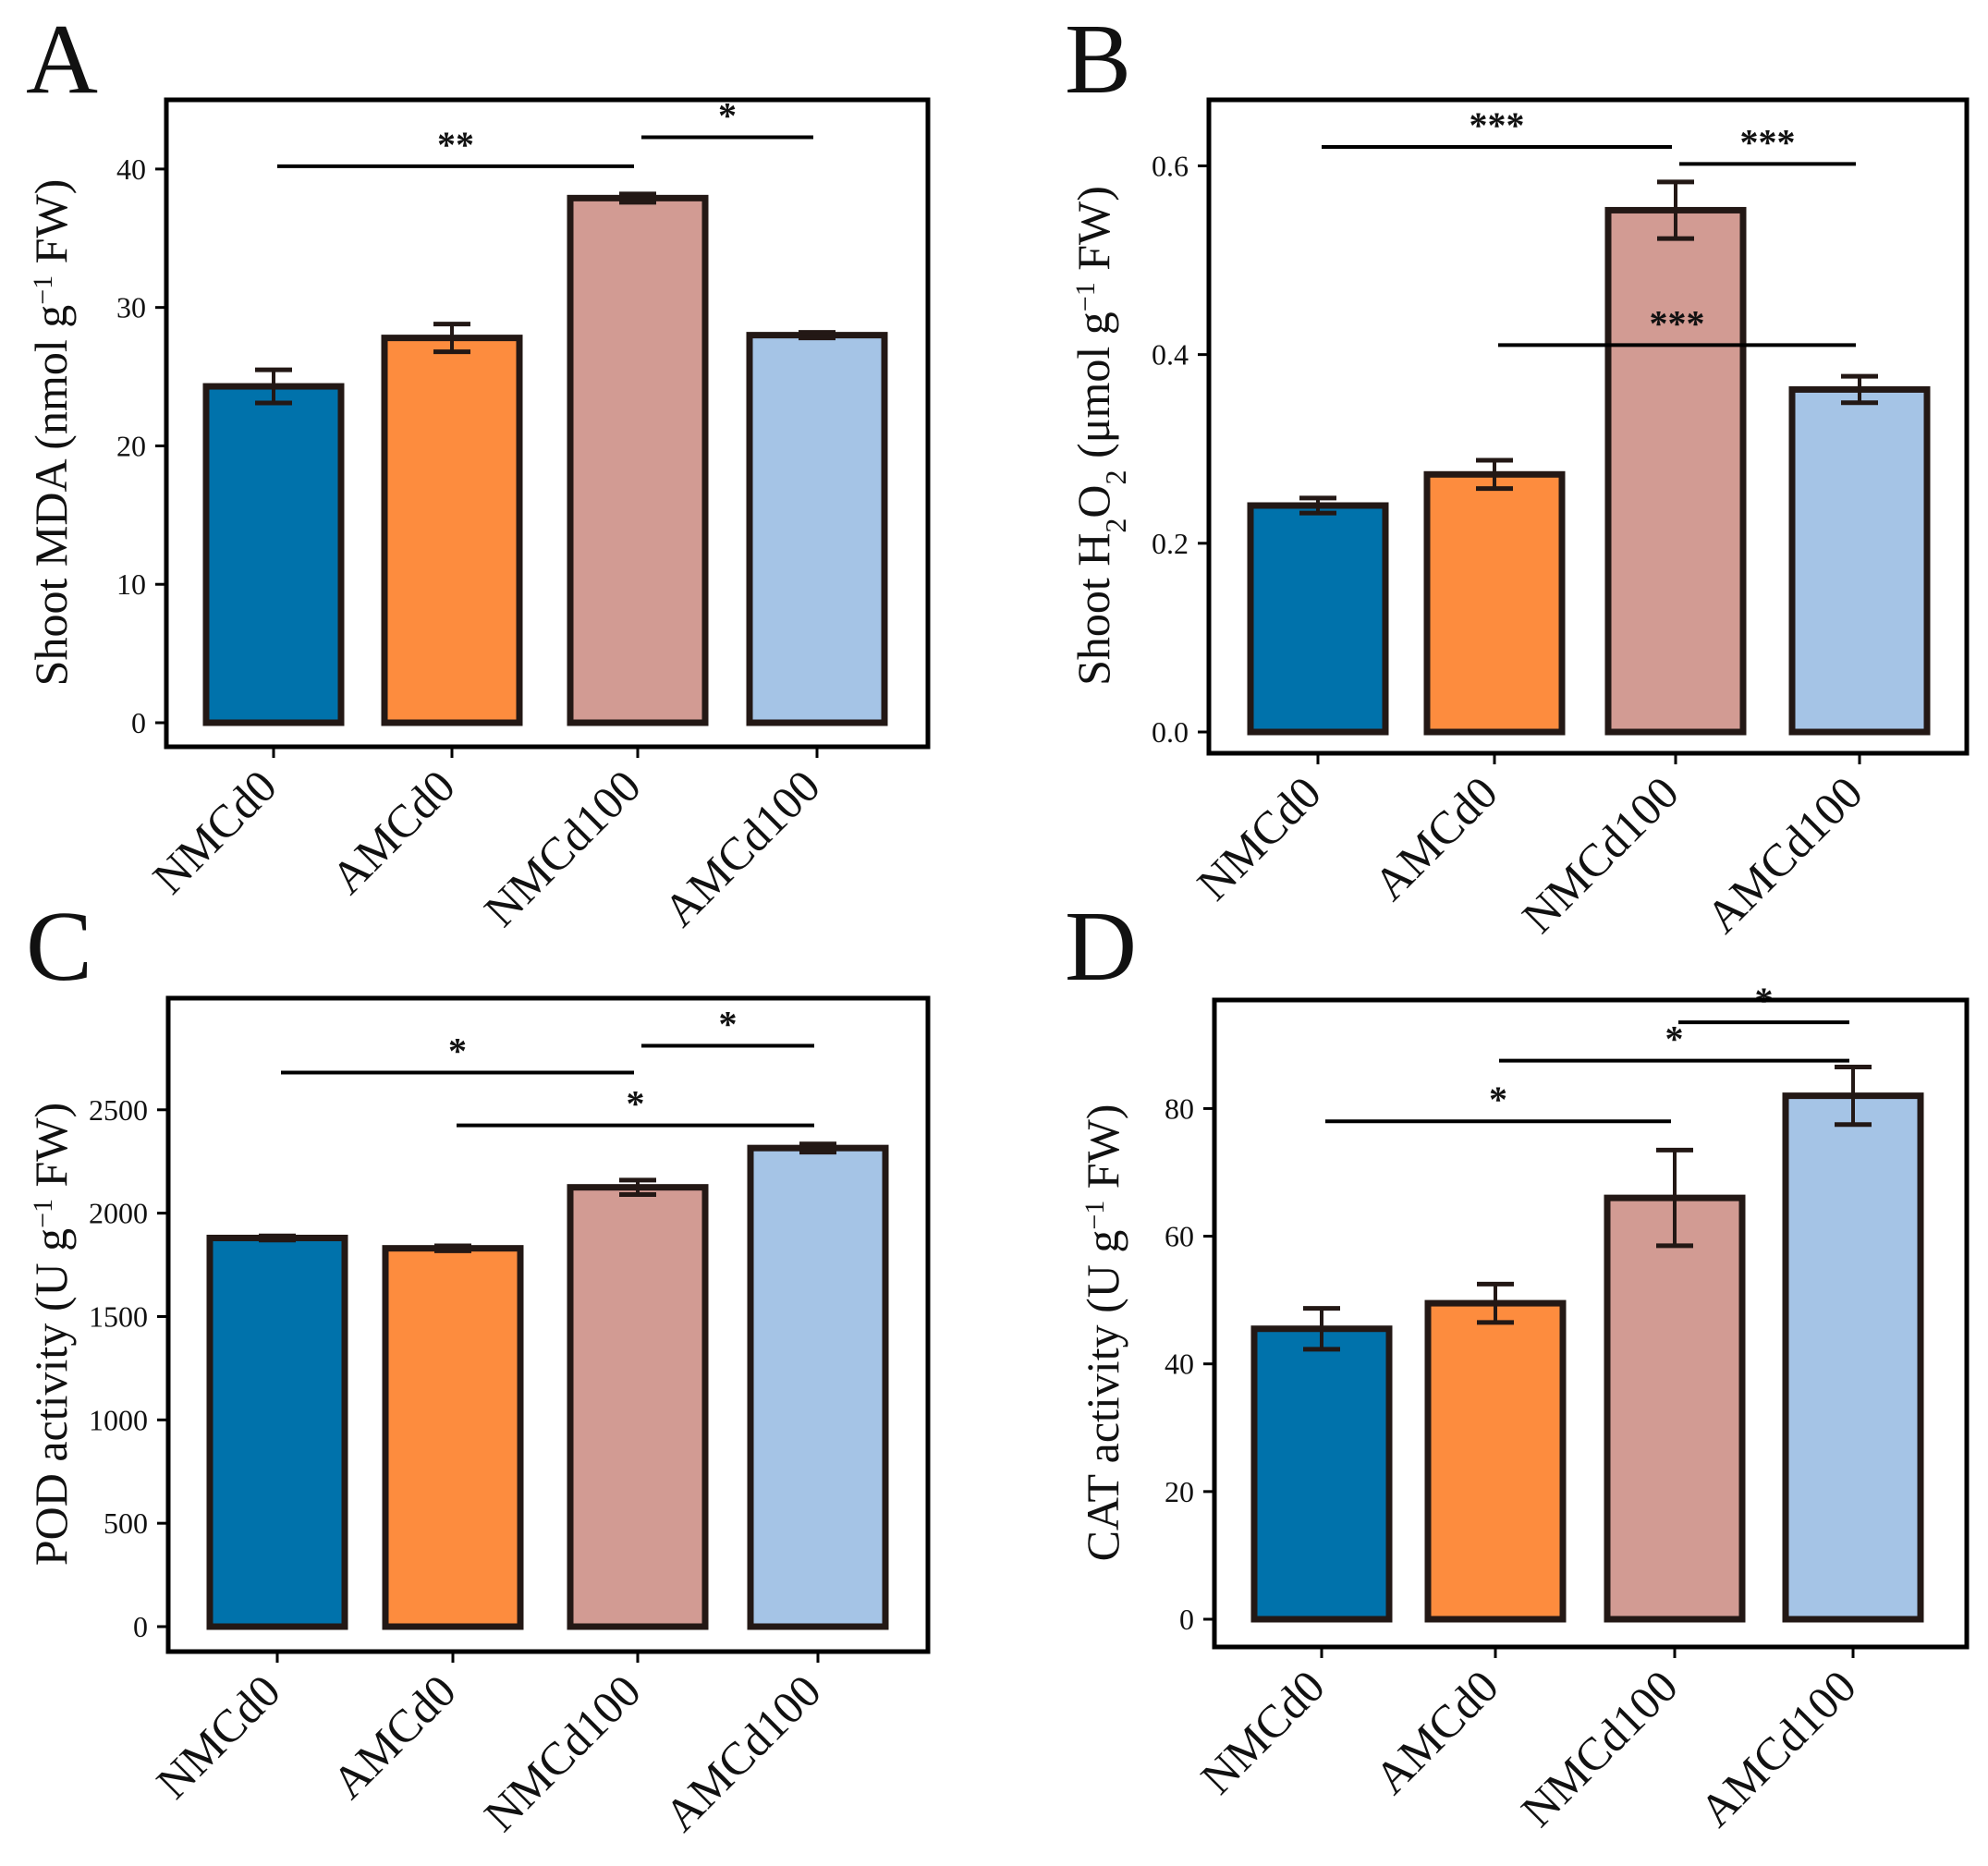 This screenshot has width=1988, height=1866. Describe the element at coordinates (51, 433) in the screenshot. I see `y-axis-title: Shoot MDA (nmol g−1 FW)` at that location.